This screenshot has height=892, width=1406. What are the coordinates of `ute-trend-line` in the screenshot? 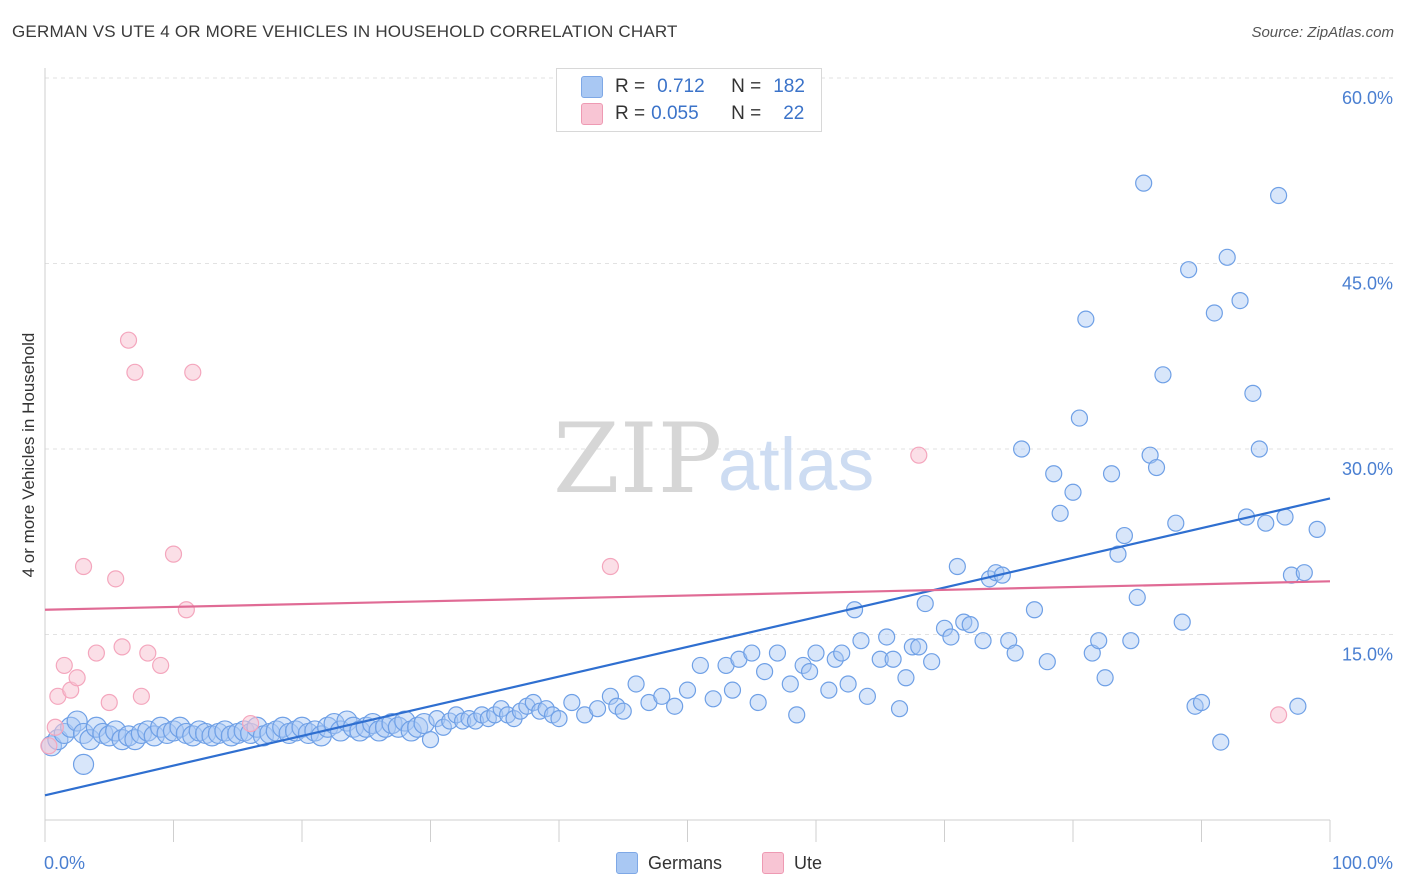 It's located at (687, 595).